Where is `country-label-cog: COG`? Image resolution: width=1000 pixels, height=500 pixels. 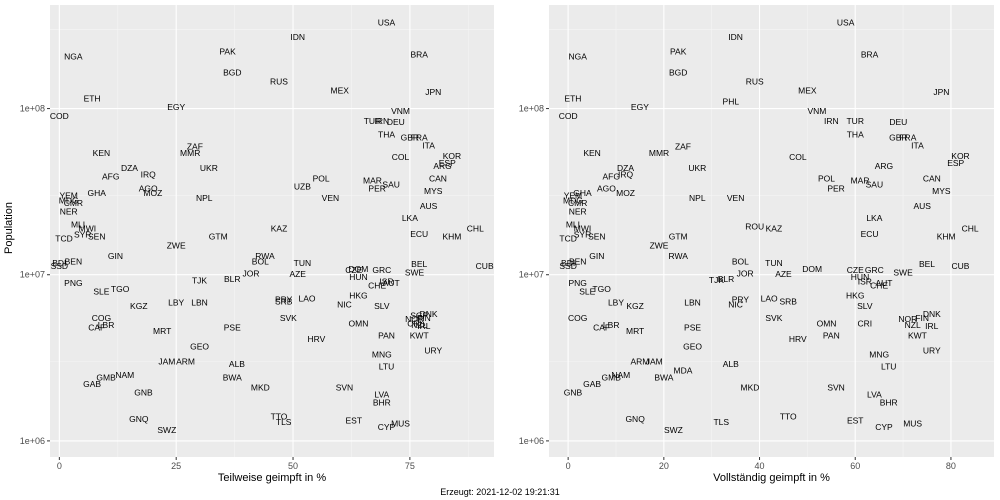
country-label-cog: COG is located at coordinates (101, 318).